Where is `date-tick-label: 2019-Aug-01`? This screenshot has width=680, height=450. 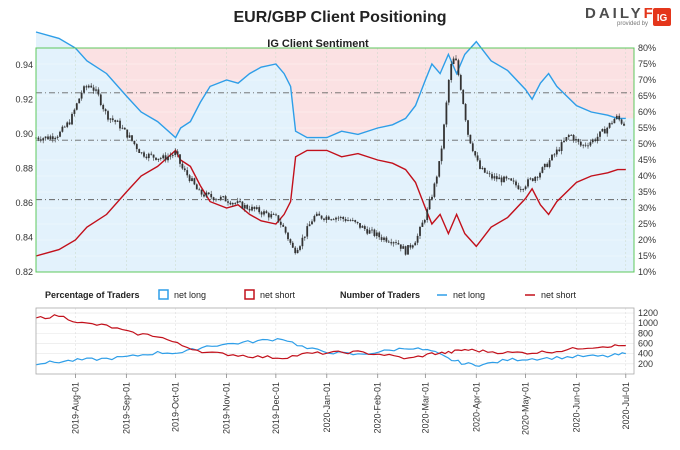
date-tick-label: 2019-Aug-01 is located at coordinates (75, 408).